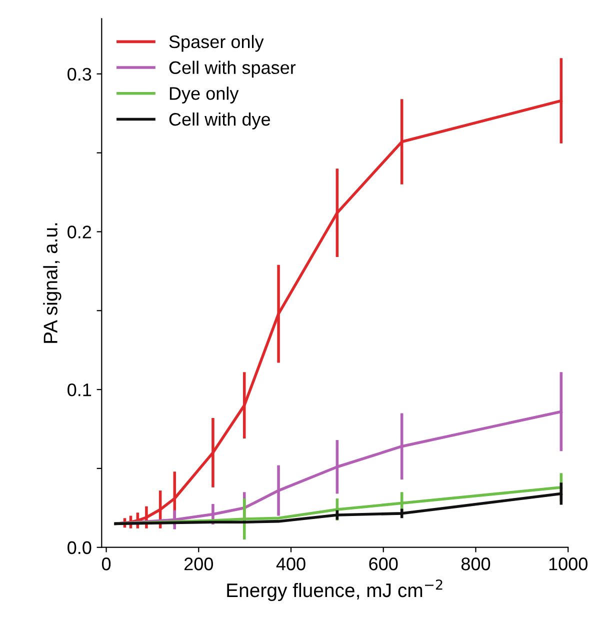 The width and height of the screenshot is (598, 622). I want to click on y-tick-label: 0.0, so click(80, 547).